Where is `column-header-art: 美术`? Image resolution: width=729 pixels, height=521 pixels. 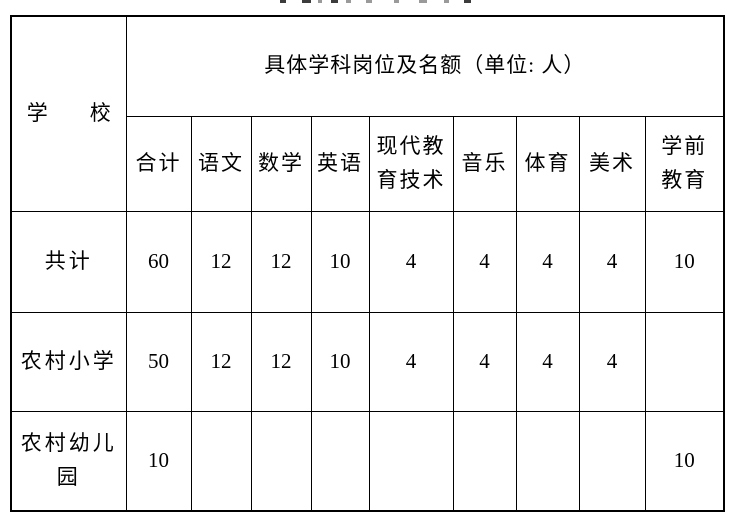
column-header-art: 美术 is located at coordinates (612, 163).